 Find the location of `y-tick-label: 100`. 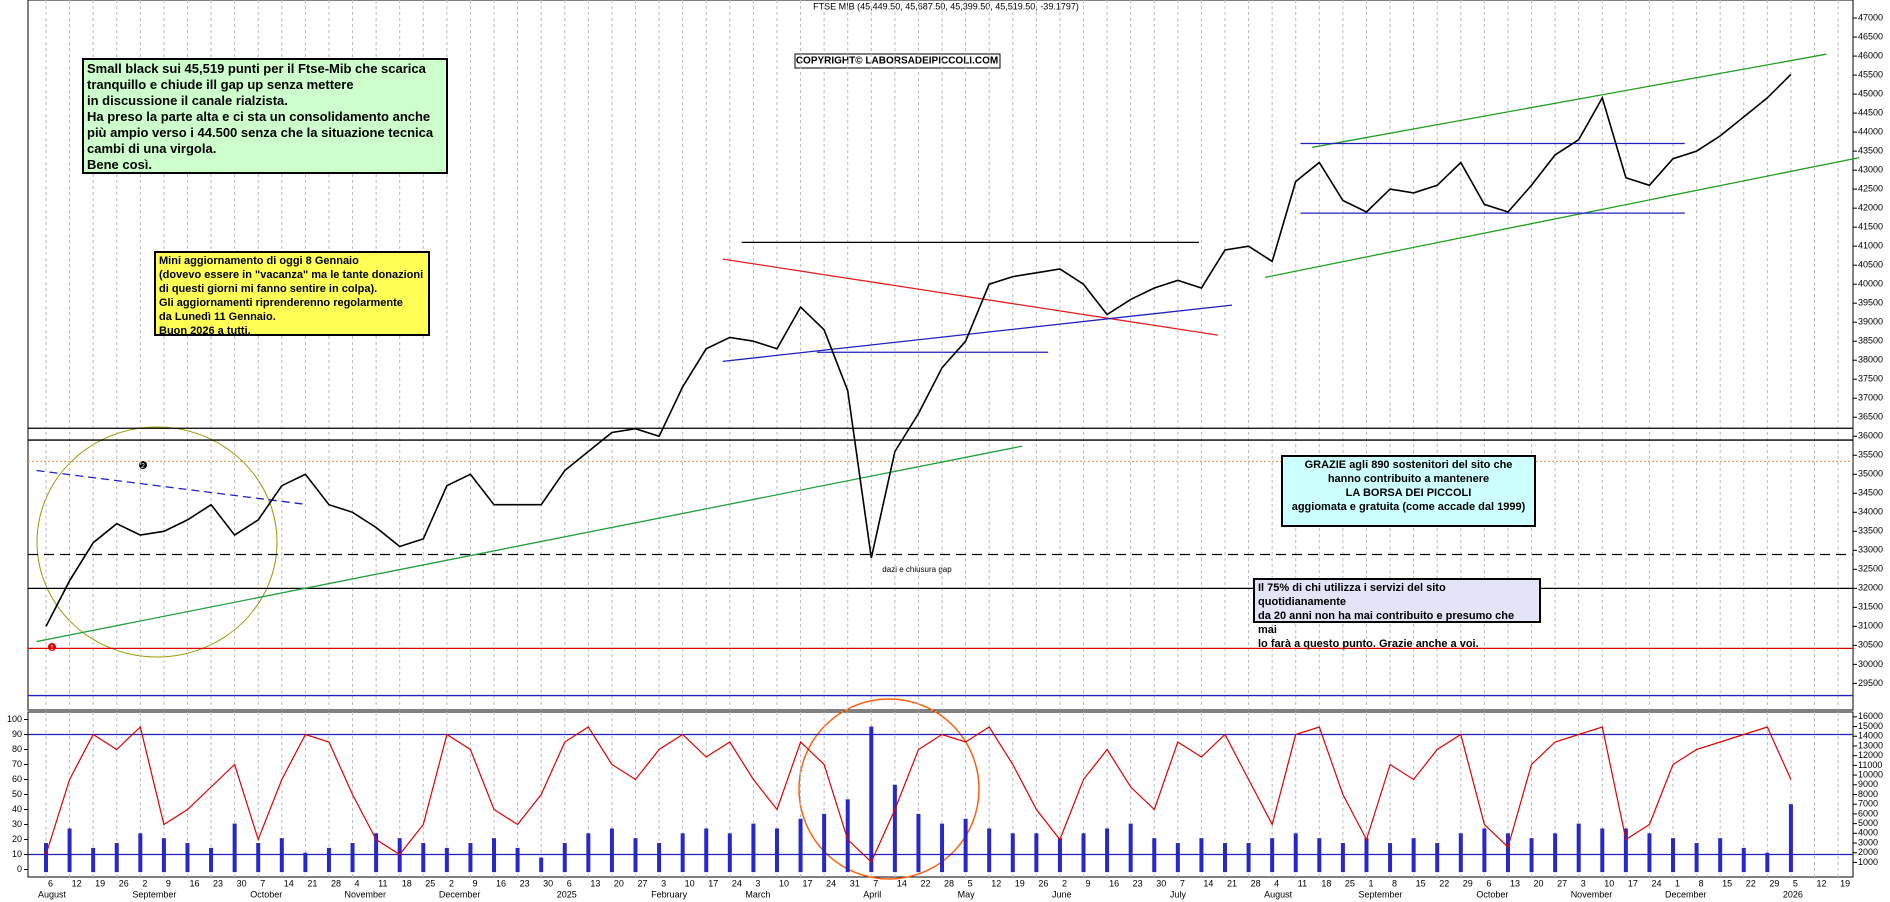

y-tick-label: 100 is located at coordinates (14, 719).